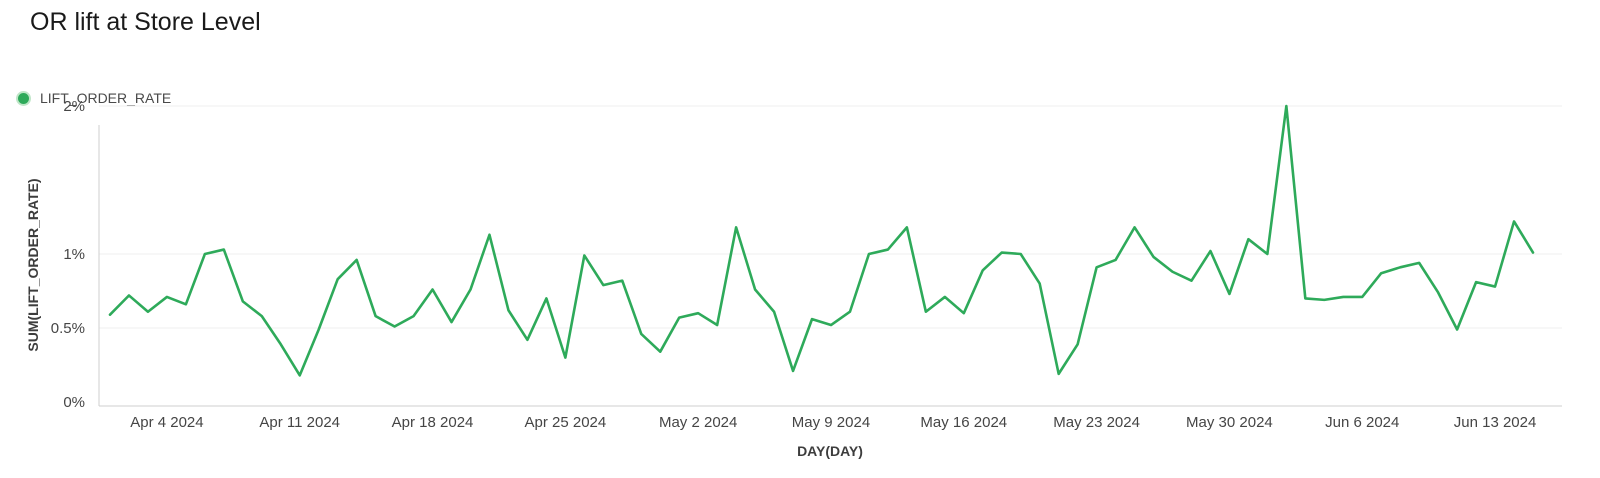 The width and height of the screenshot is (1600, 478). Describe the element at coordinates (299, 422) in the screenshot. I see `x-tick-label: Apr 11 2024` at that location.